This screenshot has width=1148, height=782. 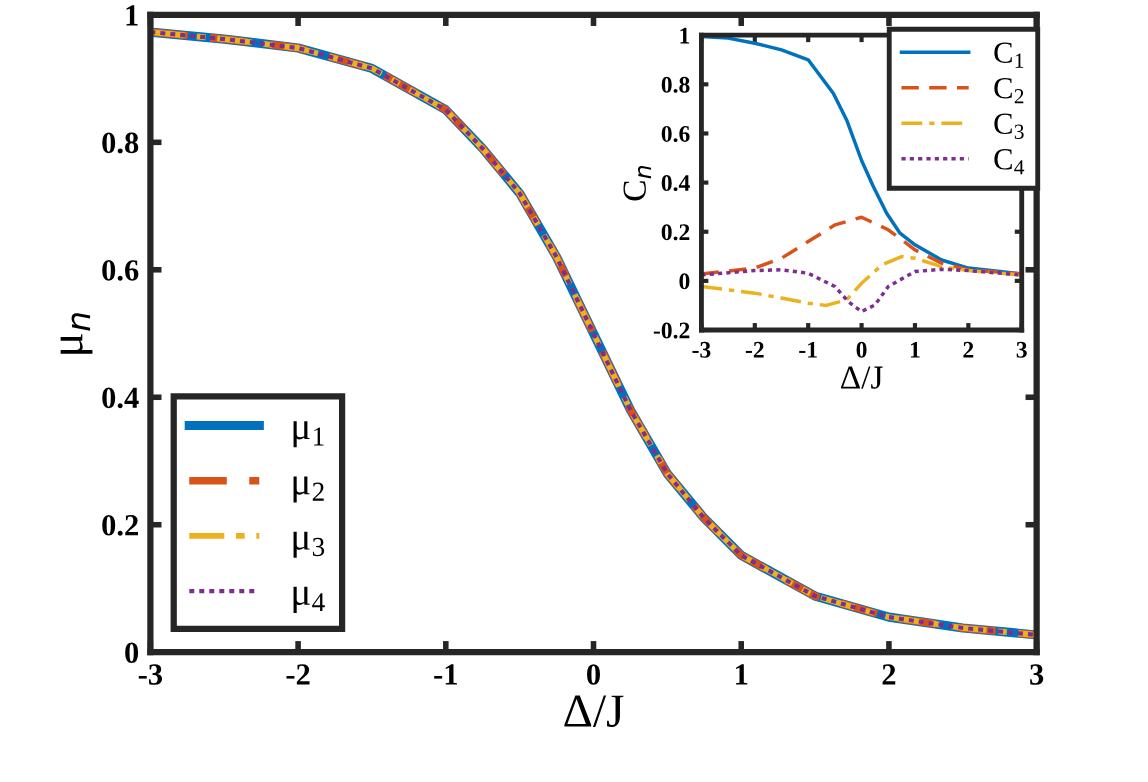 I want to click on legend-label: C$_{3}$, so click(x=1009, y=126).